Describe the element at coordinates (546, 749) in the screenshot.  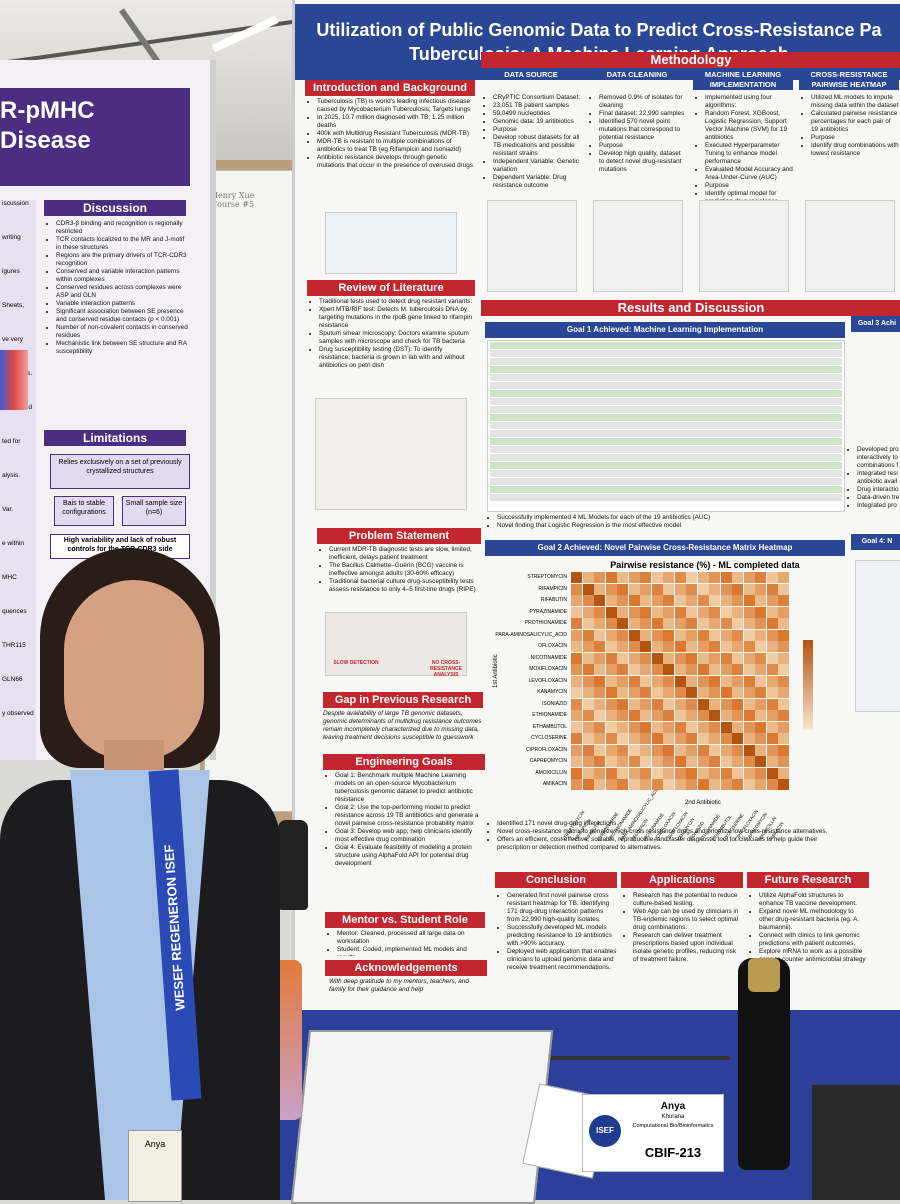
I see `row-label: CIPROFLOXACIN` at that location.